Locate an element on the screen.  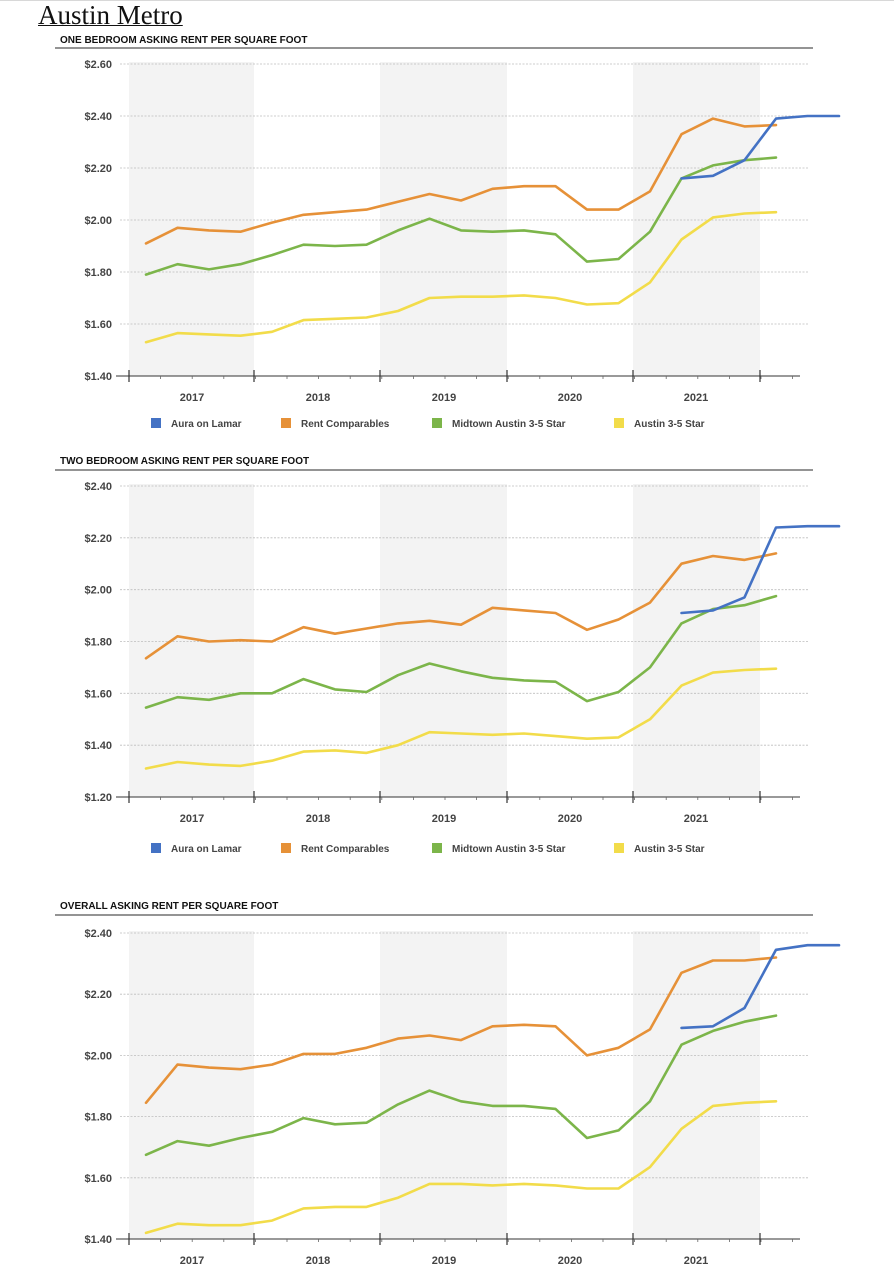
page-title: Austin Metro is located at coordinates (110, 15).